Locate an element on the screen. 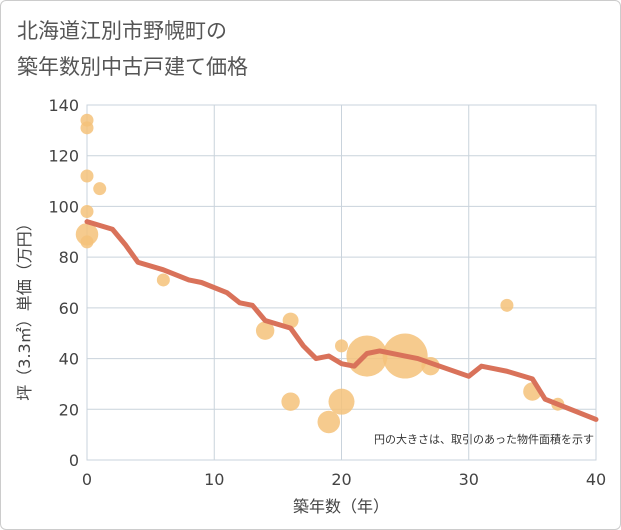 The height and width of the screenshot is (530, 621). y-tick-label: 140 is located at coordinates (63, 105).